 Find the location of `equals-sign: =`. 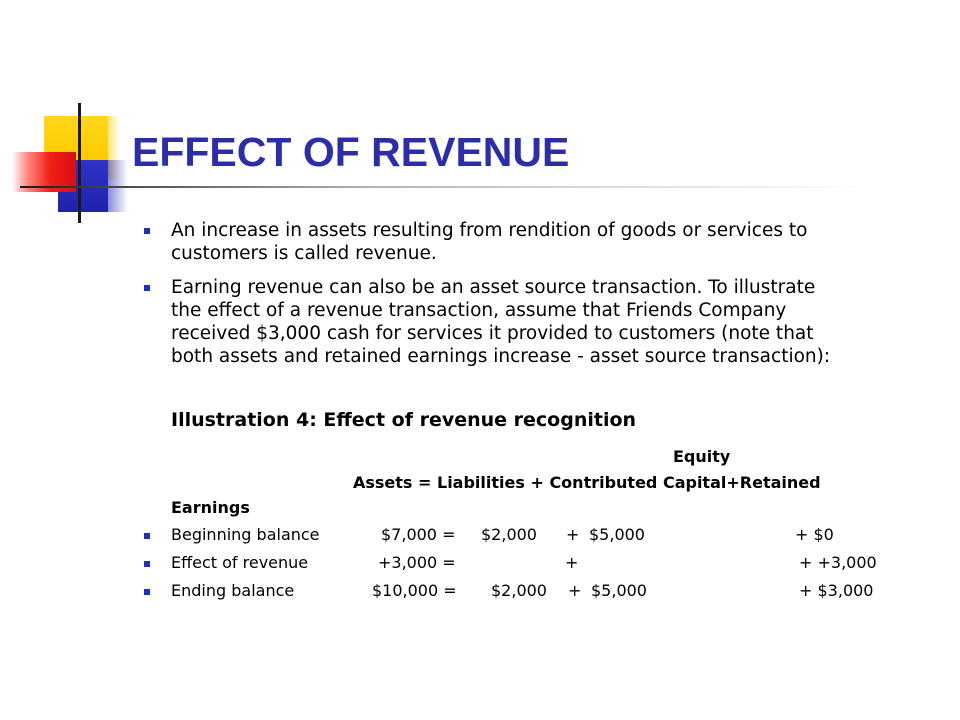

equals-sign: = is located at coordinates (424, 482).